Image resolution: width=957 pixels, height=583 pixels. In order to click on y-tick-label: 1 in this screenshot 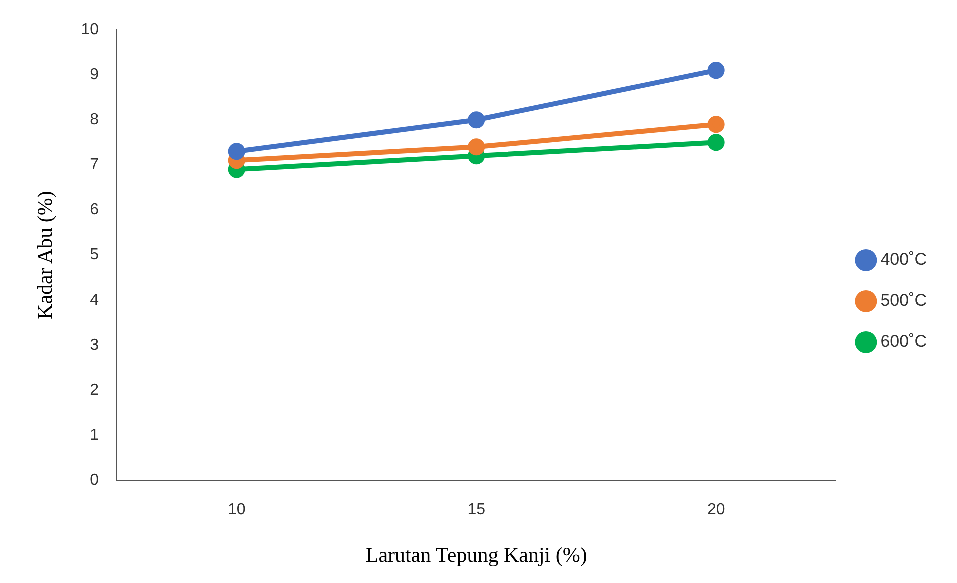, I will do `click(95, 435)`.